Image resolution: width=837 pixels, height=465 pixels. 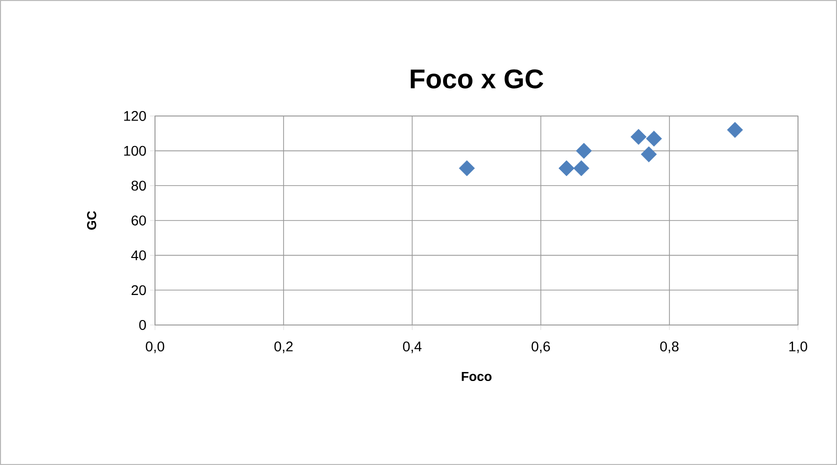 What do you see at coordinates (135, 116) in the screenshot?
I see `y-tick-label: 120` at bounding box center [135, 116].